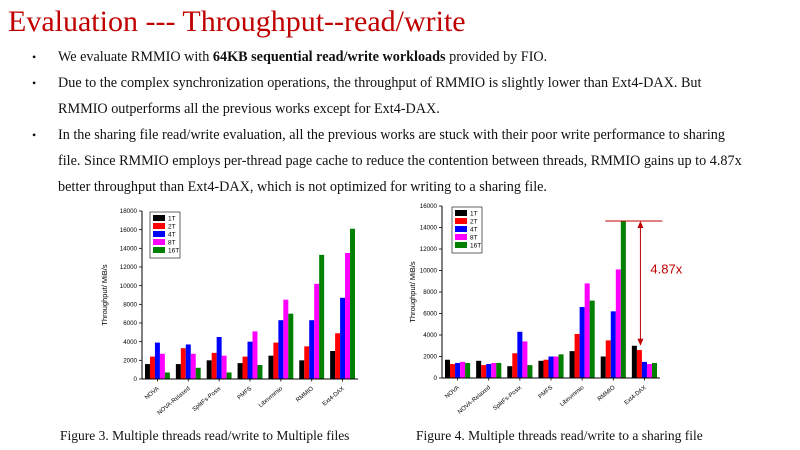  I want to click on bar-16T-Ext4-DAX, so click(654, 370).